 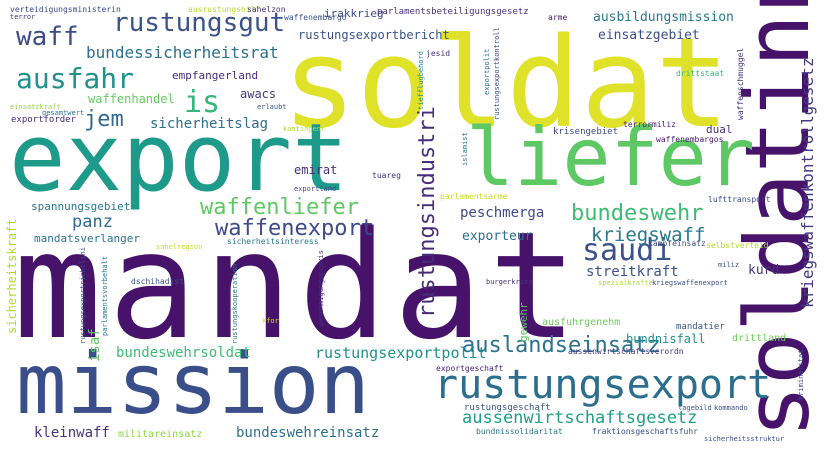 I want to click on word-erlaubt: erlaubt, so click(x=272, y=107).